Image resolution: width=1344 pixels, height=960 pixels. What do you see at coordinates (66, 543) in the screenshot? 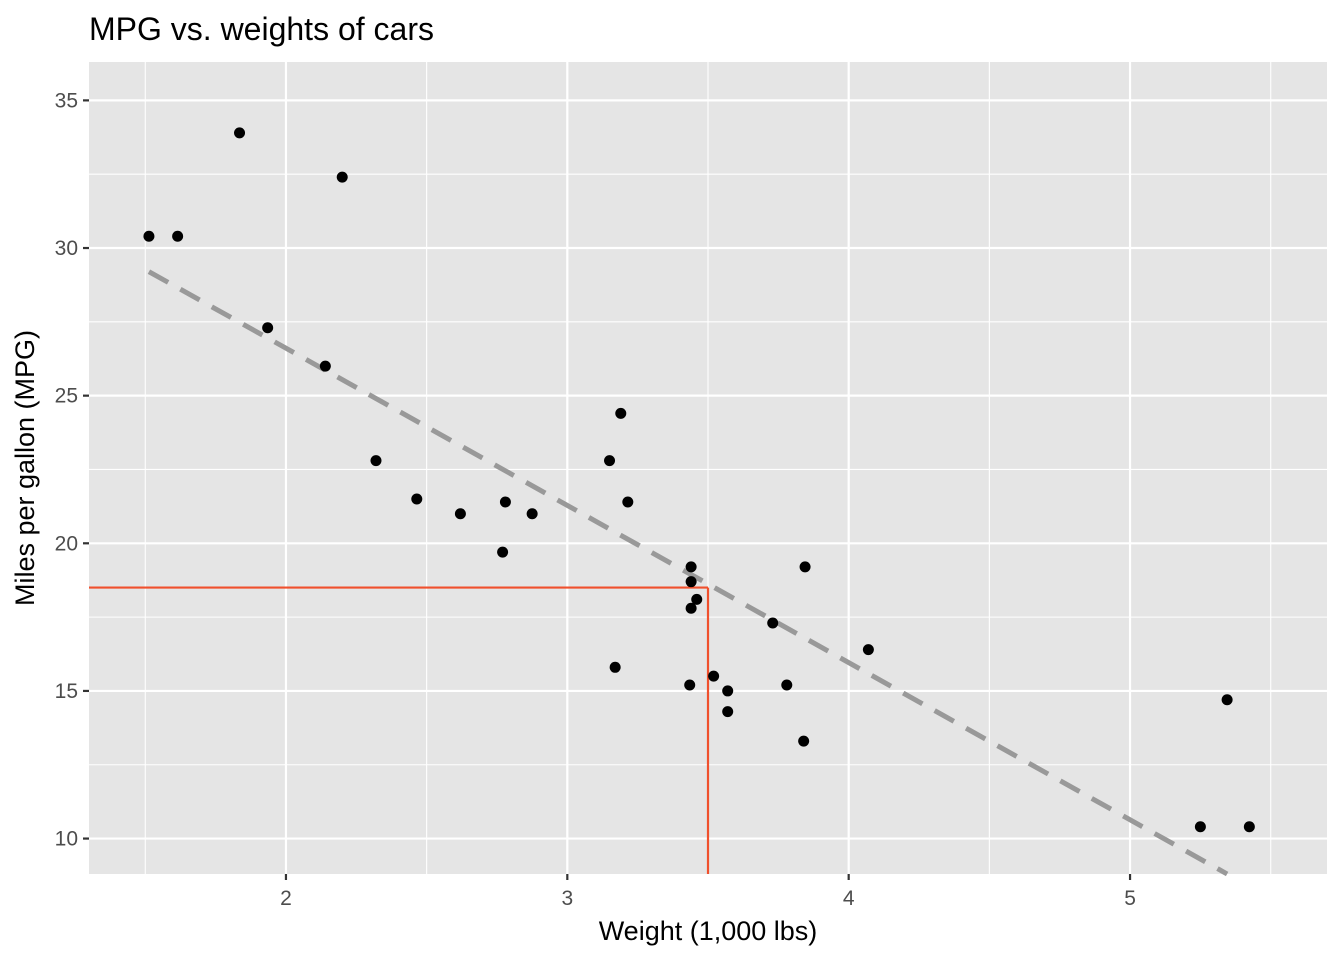
I see `y-tick-label: 20` at bounding box center [66, 543].